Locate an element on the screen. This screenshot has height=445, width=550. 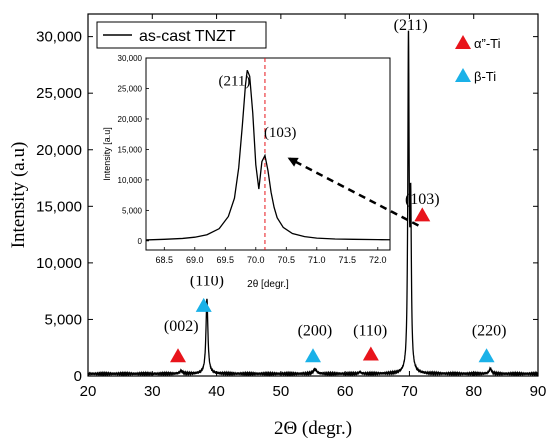
main-x-tick-label: 50 is located at coordinates (281, 391).